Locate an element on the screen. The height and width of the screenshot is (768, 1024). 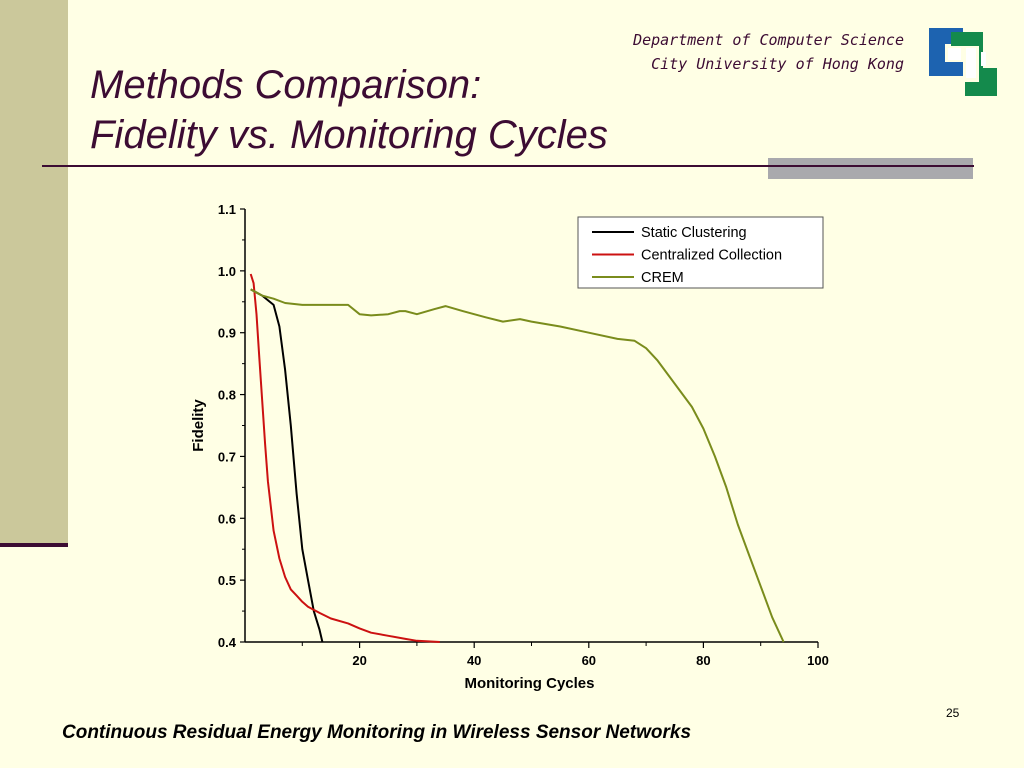
left-decor-bar is located at coordinates (34, 273).